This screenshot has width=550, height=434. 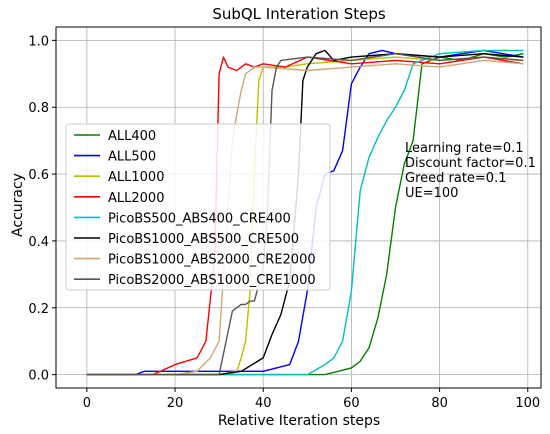 I want to click on legend-label: PicoBS500_ABS400_CRE400, so click(x=199, y=218).